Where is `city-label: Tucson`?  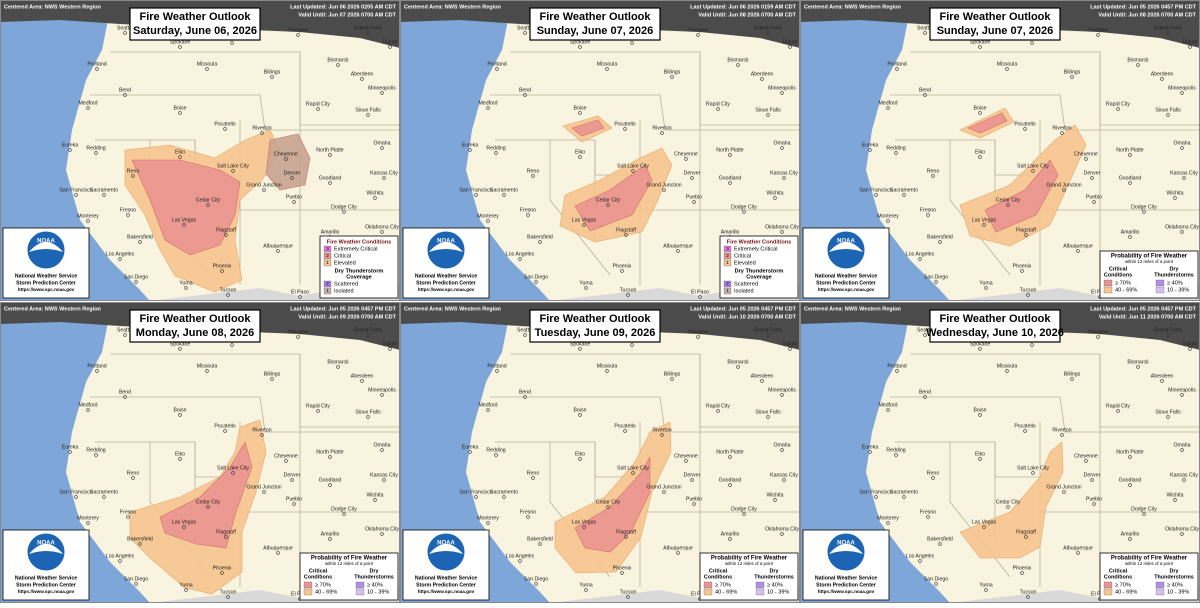
city-label: Tucson is located at coordinates (228, 290).